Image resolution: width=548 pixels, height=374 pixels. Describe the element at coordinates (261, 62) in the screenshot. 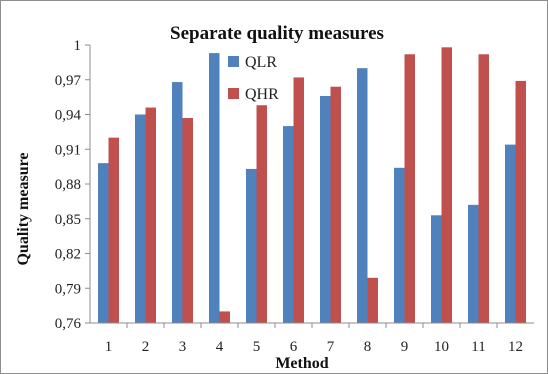

I see `legend-label-qlr: QLR` at that location.